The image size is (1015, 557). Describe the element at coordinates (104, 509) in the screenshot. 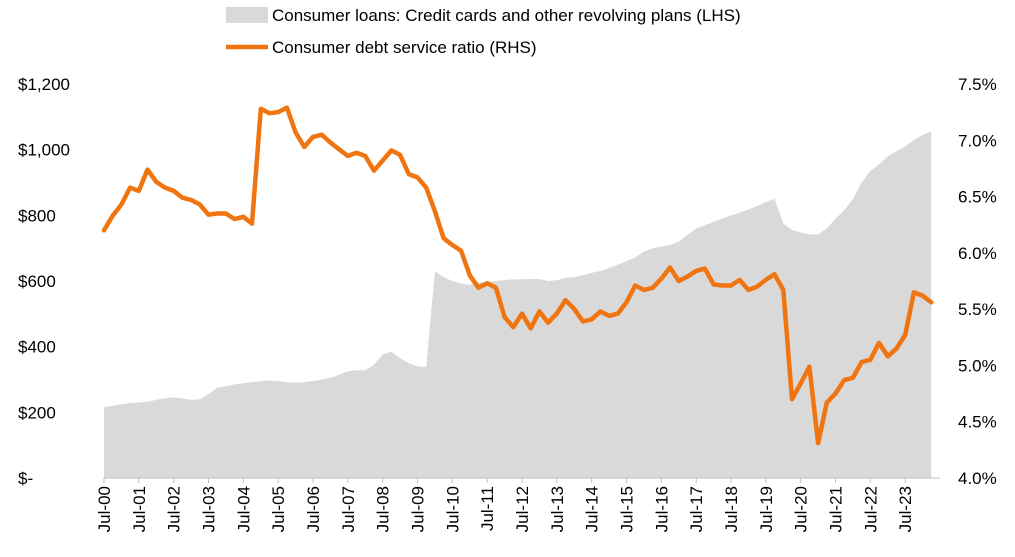

I see `x-tick-label: Jul-00` at that location.